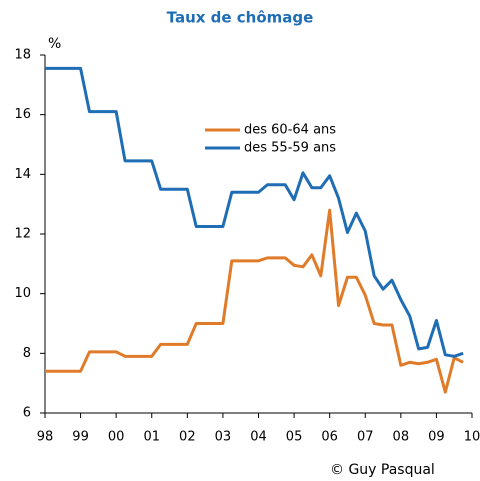 This screenshot has height=481, width=480. What do you see at coordinates (27, 353) in the screenshot?
I see `y-tick-label: 8` at bounding box center [27, 353].